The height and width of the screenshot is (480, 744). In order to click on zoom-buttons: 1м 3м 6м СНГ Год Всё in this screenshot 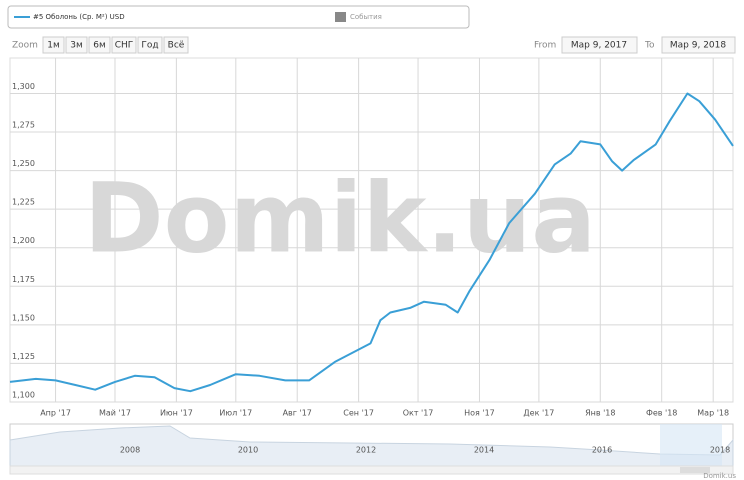, I will do `click(115, 45)`.